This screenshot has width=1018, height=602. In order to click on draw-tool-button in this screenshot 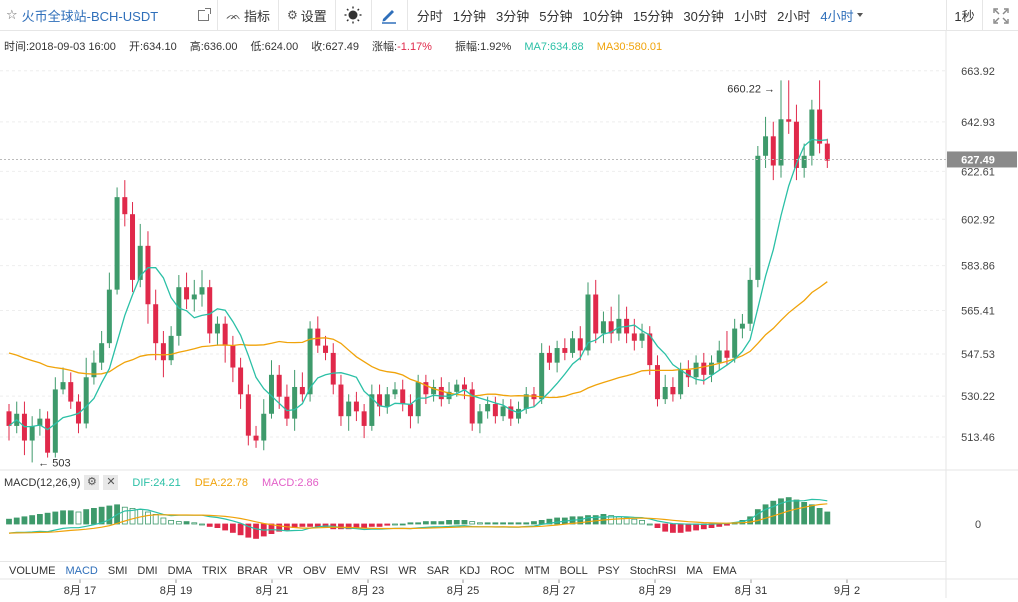, I will do `click(390, 15)`.